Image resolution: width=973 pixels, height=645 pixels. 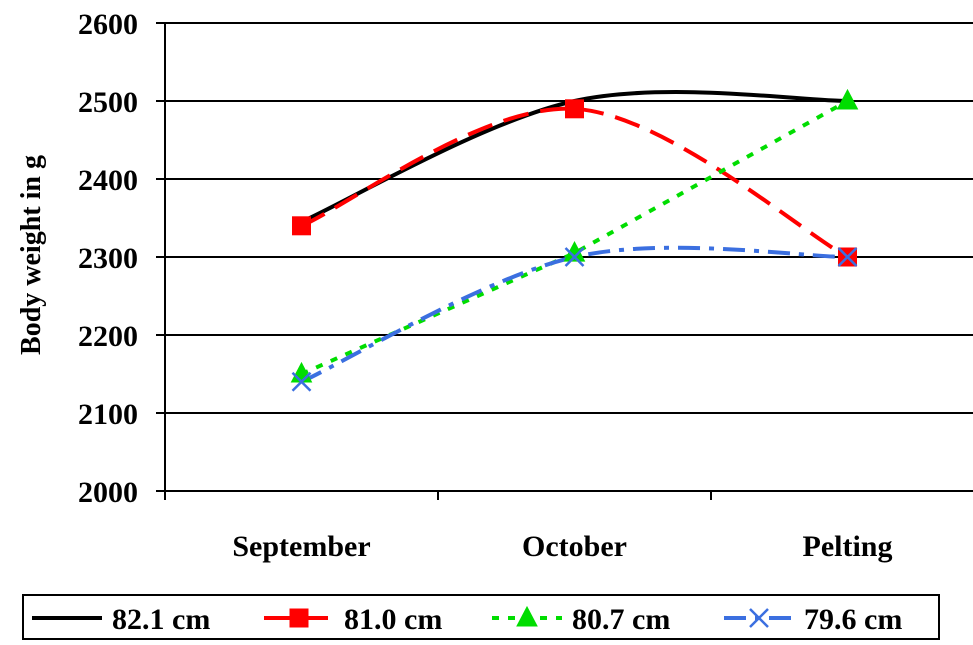 I want to click on legend-label: 82.1 cm, so click(x=161, y=619).